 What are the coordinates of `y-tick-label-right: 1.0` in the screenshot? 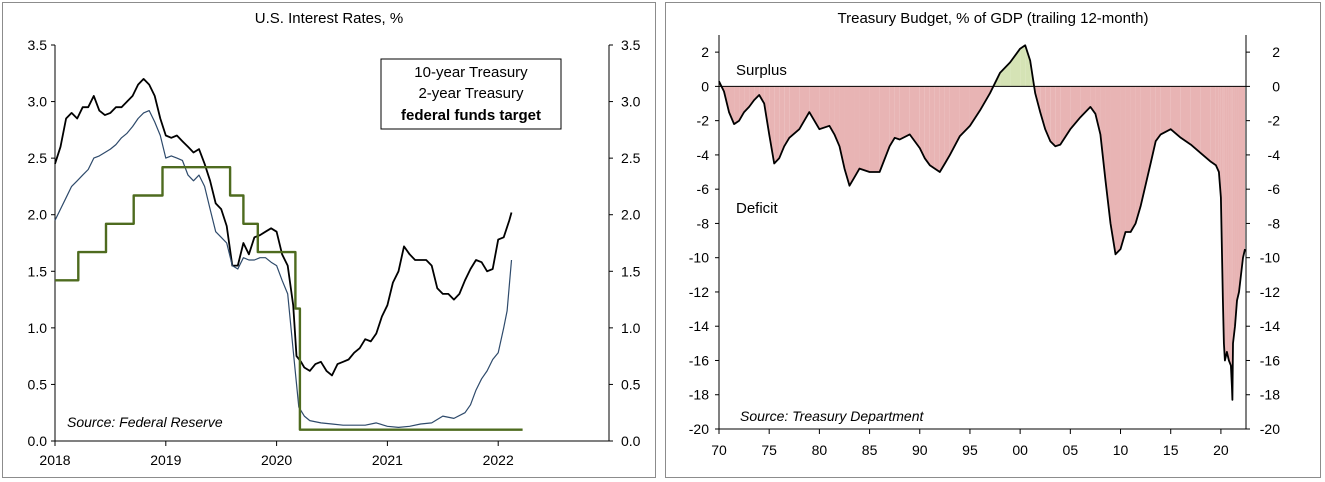 It's located at (631, 328).